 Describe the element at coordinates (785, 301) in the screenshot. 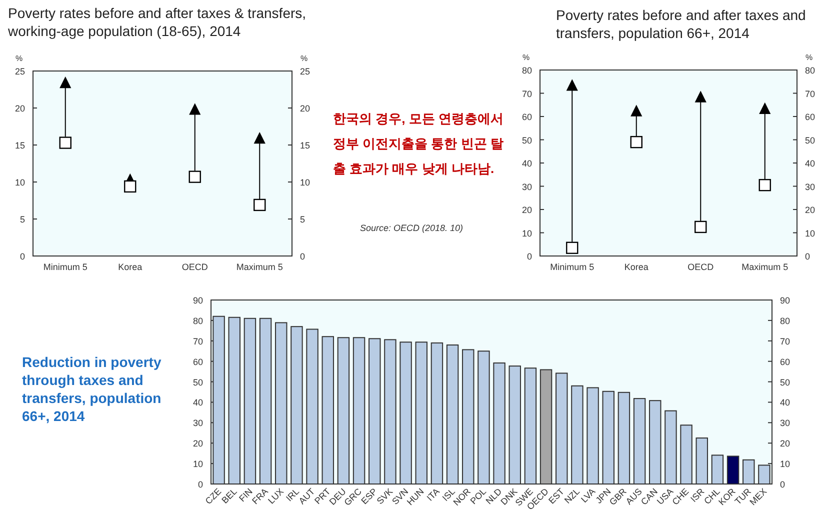

I see `y2-tick-label: 90` at that location.